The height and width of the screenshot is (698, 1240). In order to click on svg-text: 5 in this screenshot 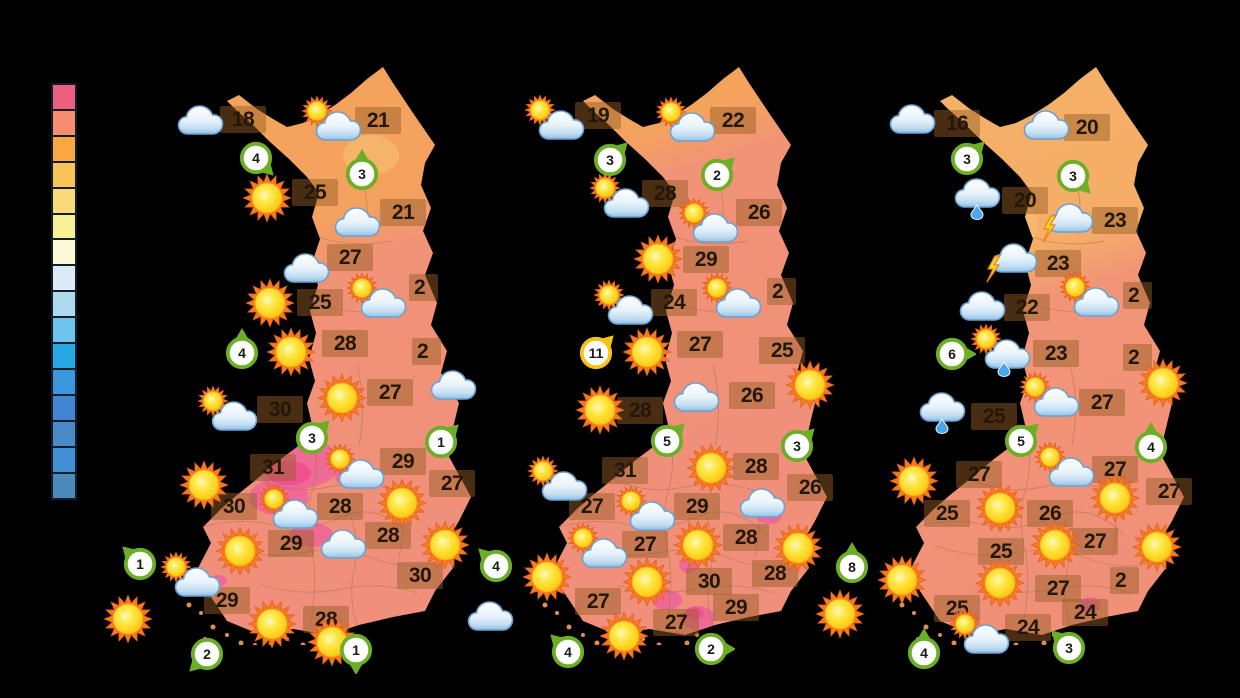, I will do `click(667, 441)`.